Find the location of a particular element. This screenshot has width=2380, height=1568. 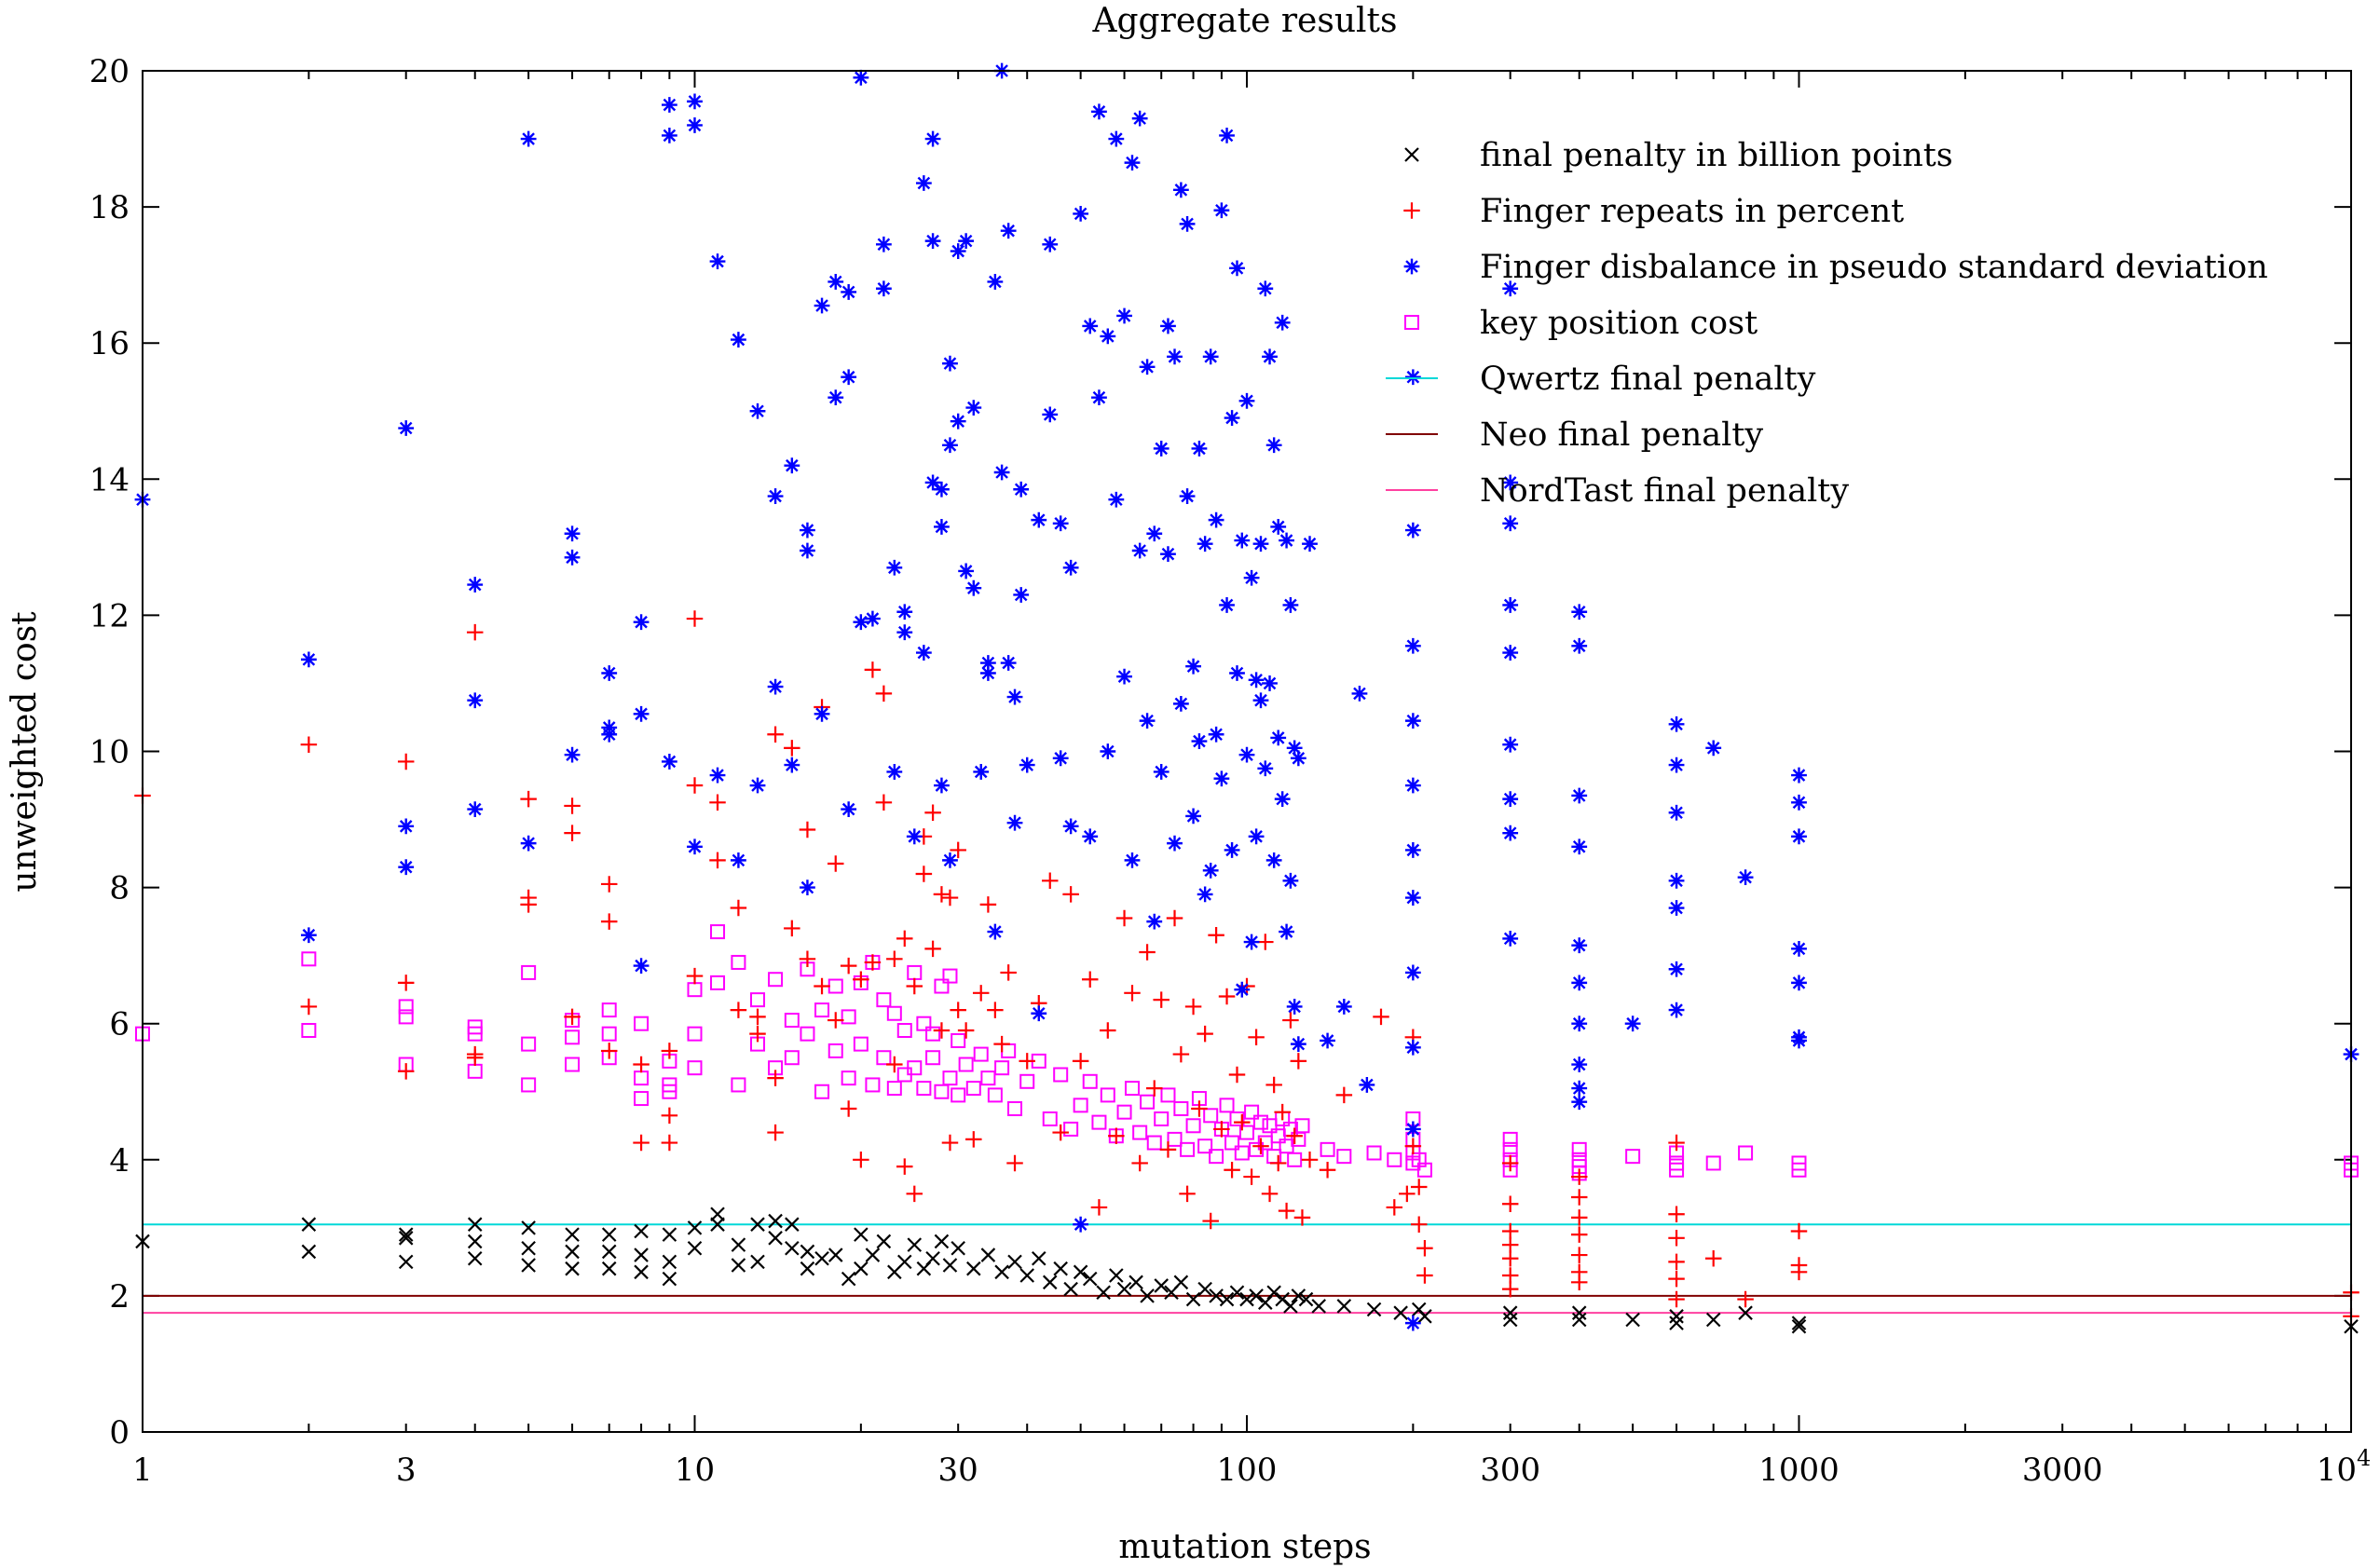

x-tick-label: 104 is located at coordinates (2344, 1467).